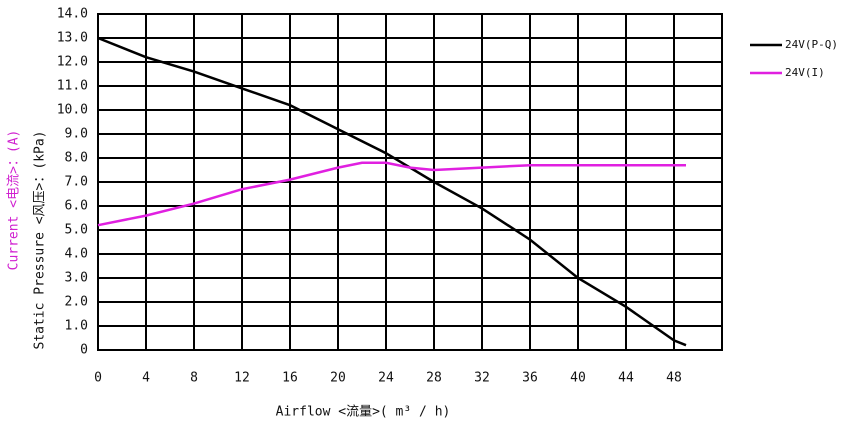  What do you see at coordinates (290, 378) in the screenshot?
I see `x-tick-label: 16` at bounding box center [290, 378].